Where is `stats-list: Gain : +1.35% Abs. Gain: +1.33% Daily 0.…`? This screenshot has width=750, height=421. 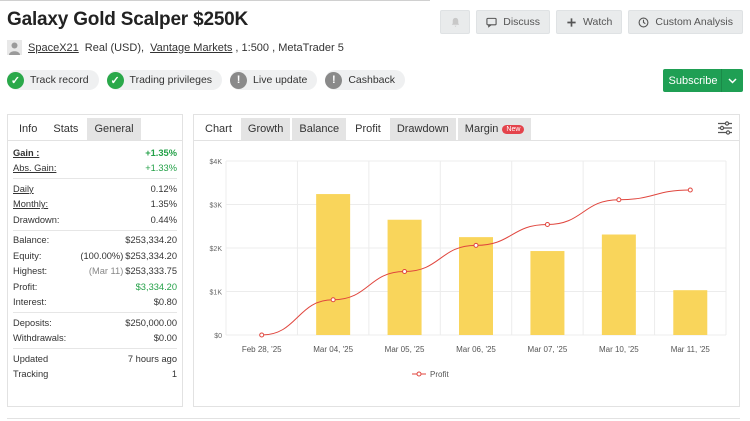
stats-list: Gain : +1.35% Abs. Gain: +1.33% Daily 0.… is located at coordinates (95, 263).